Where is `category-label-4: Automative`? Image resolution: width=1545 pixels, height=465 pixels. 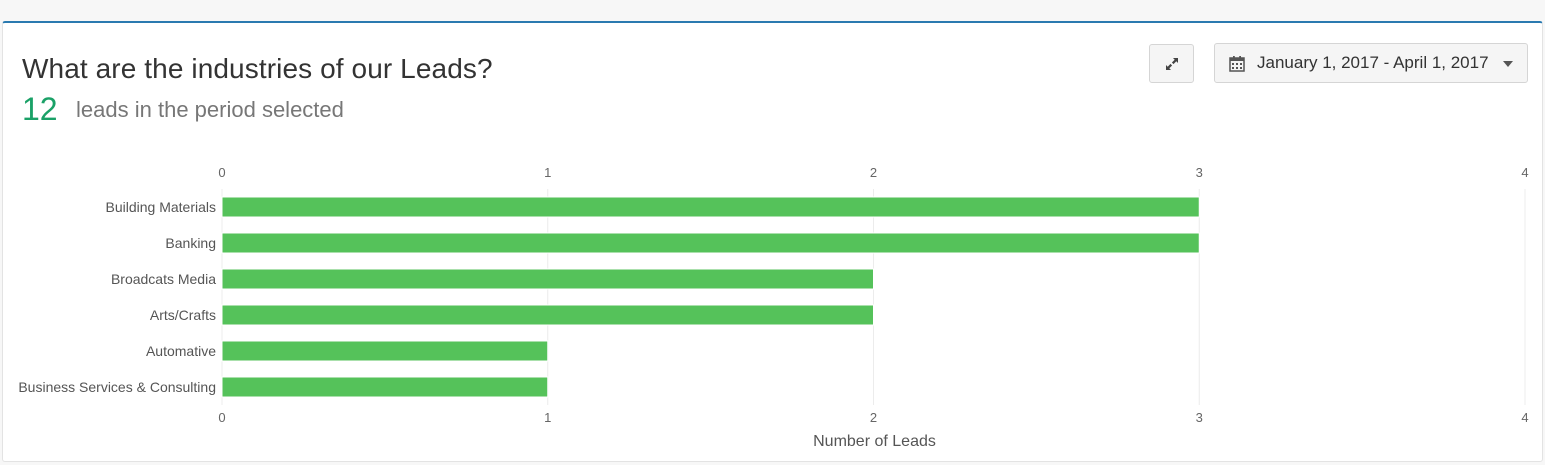 category-label-4: Automative is located at coordinates (181, 351).